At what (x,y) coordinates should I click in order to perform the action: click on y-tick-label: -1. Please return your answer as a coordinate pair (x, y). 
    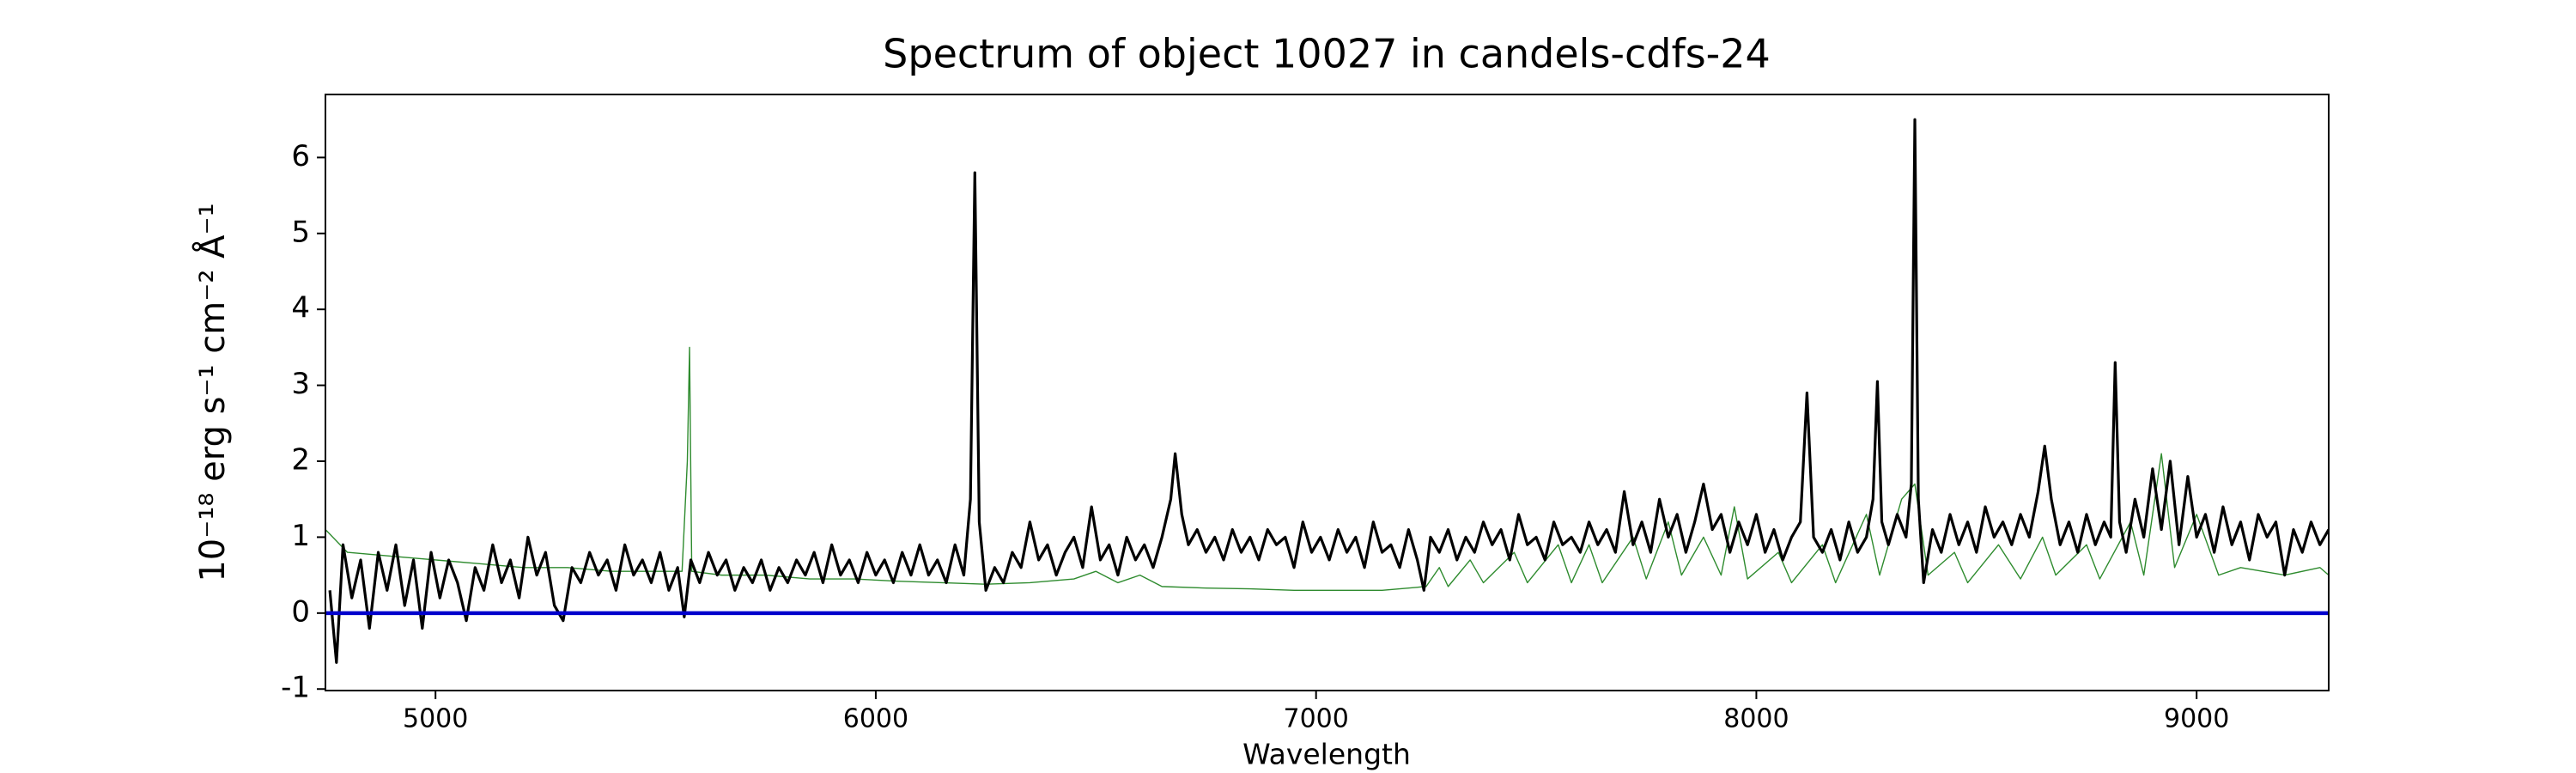
    Looking at the image, I should click on (295, 688).